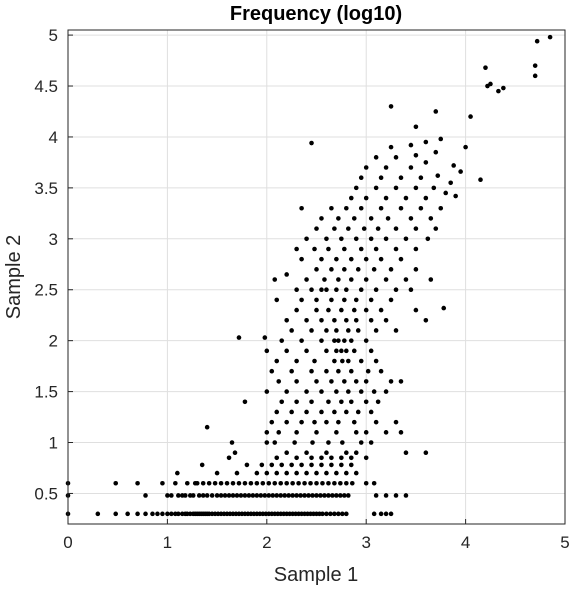 Image resolution: width=572 pixels, height=589 pixels. I want to click on y-tick-label: 5, so click(53, 35).